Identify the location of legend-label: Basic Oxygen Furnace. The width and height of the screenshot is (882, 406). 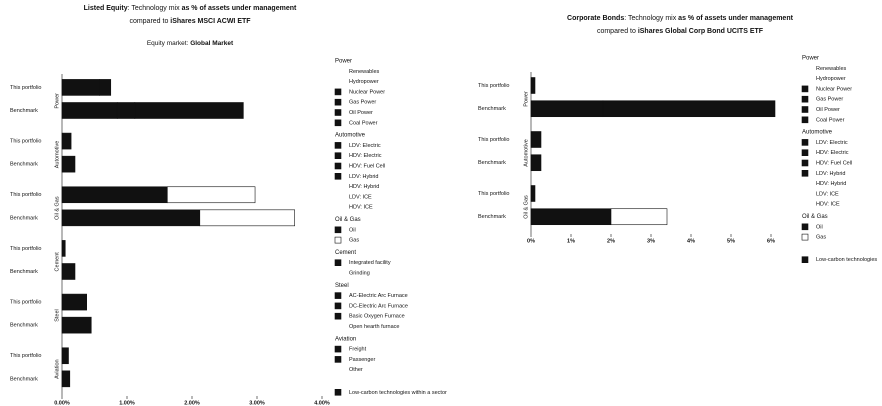
(377, 317).